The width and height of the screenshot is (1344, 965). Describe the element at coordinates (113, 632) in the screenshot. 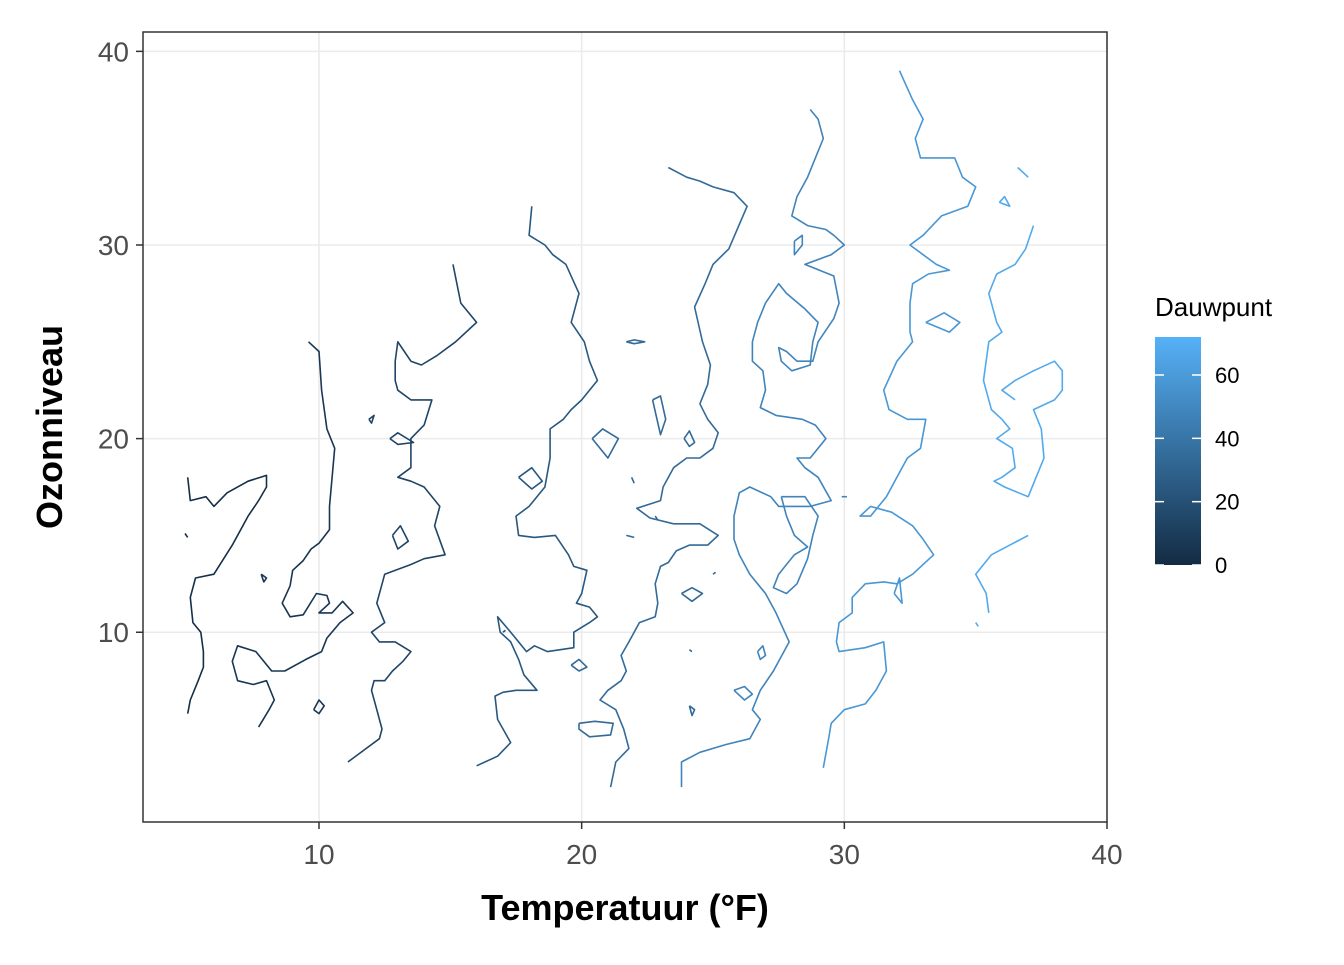

I see `y-tick-label: 10` at that location.